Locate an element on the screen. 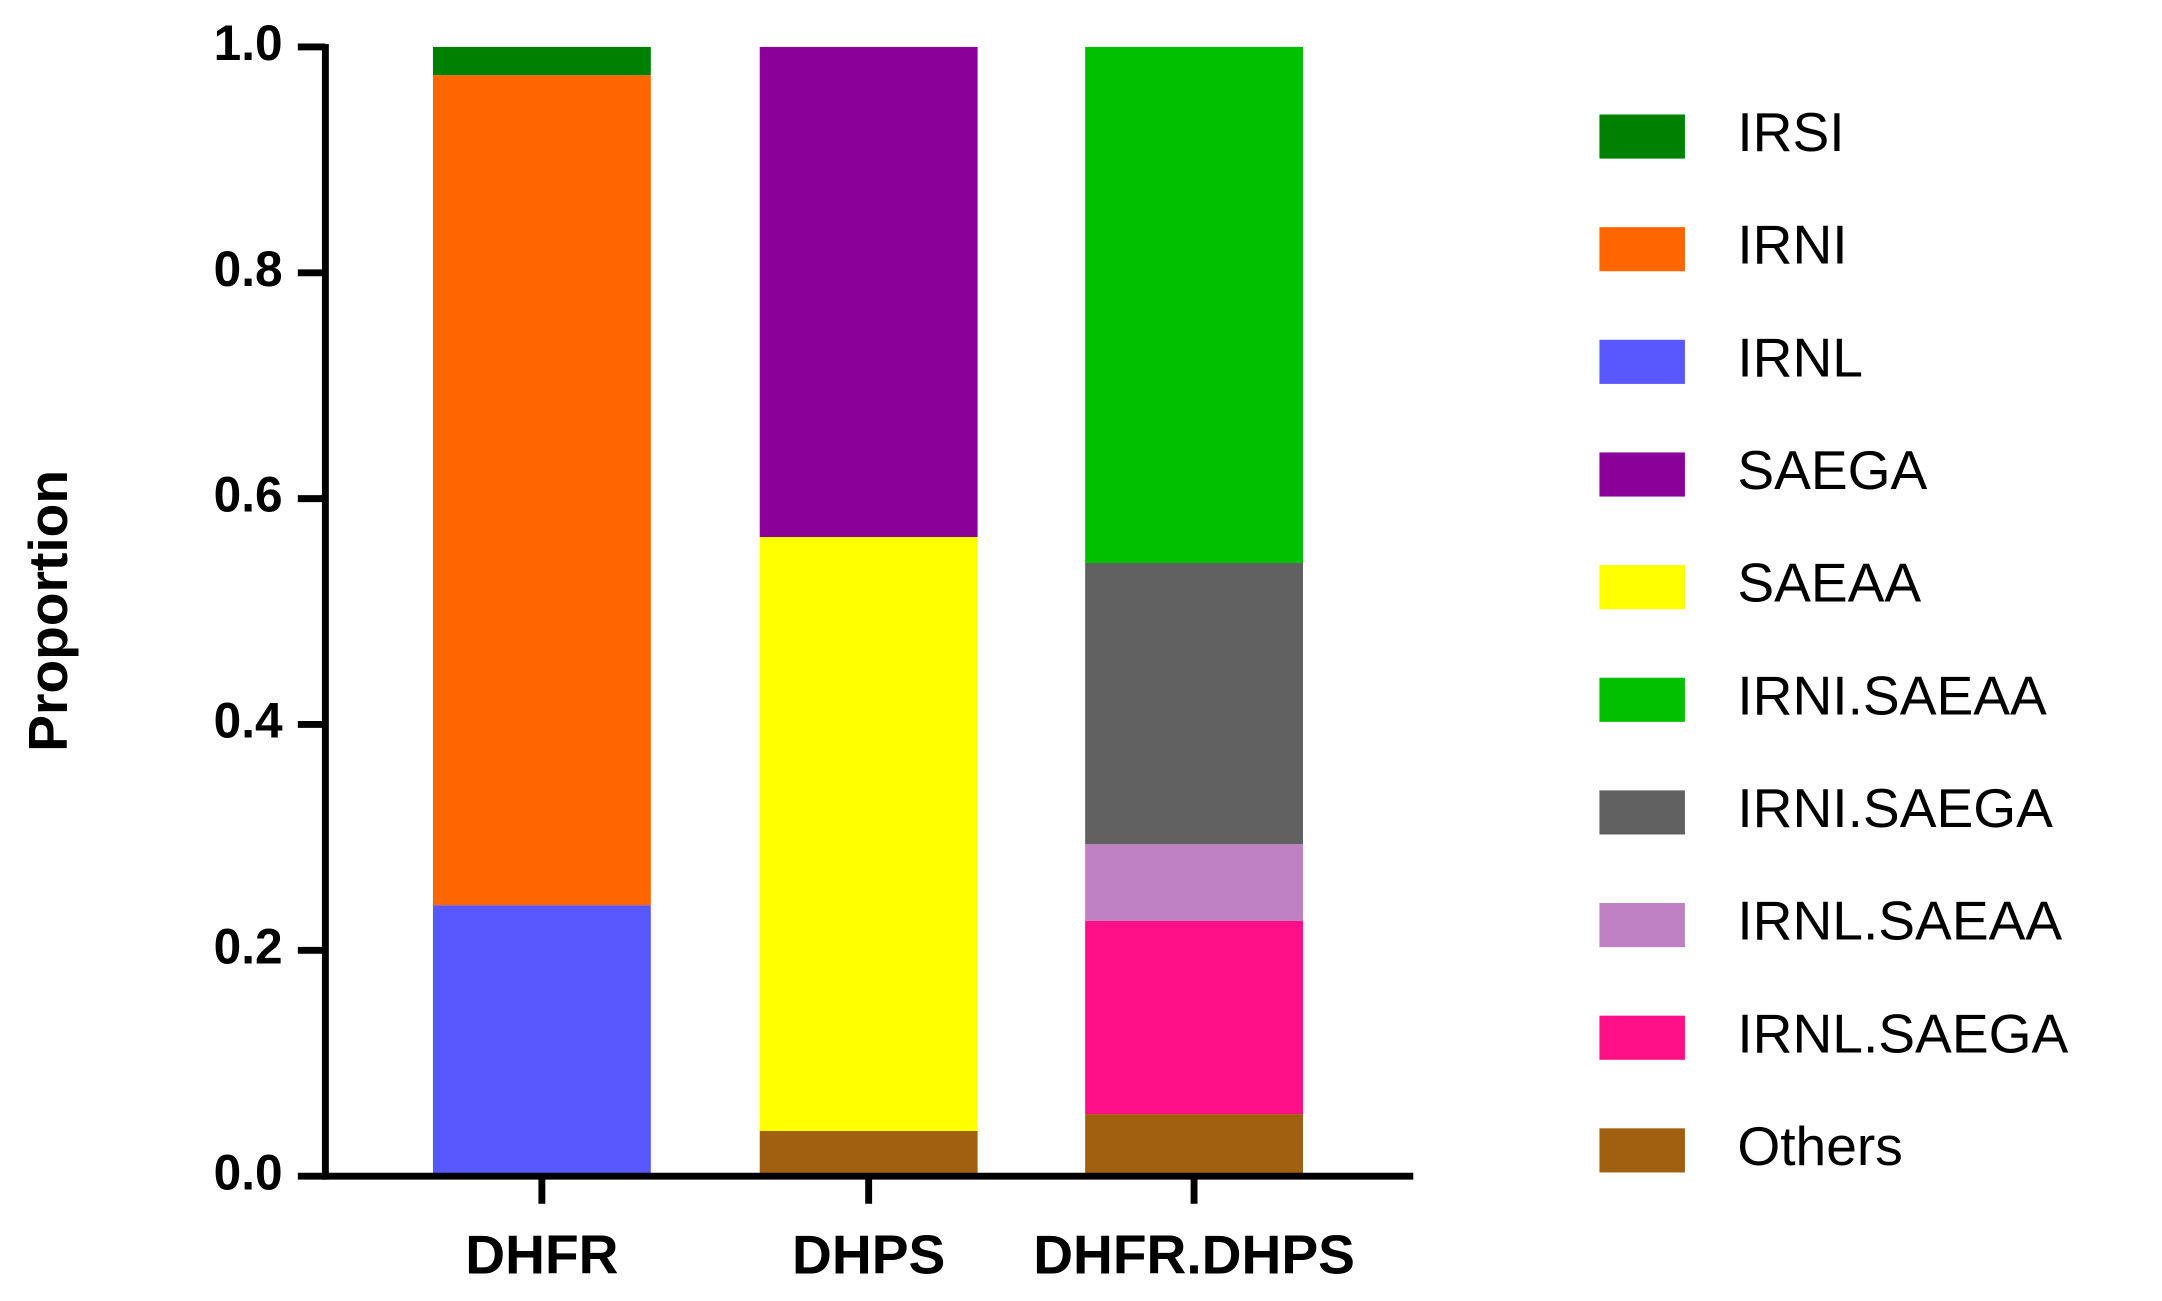 The height and width of the screenshot is (1301, 2162). legend-label: IRNI.SAEGA is located at coordinates (1895, 808).